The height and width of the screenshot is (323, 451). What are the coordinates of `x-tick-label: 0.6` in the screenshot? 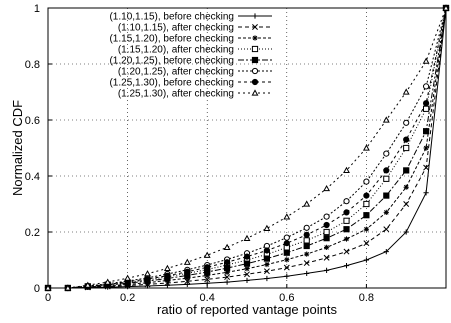 It's located at (286, 298).